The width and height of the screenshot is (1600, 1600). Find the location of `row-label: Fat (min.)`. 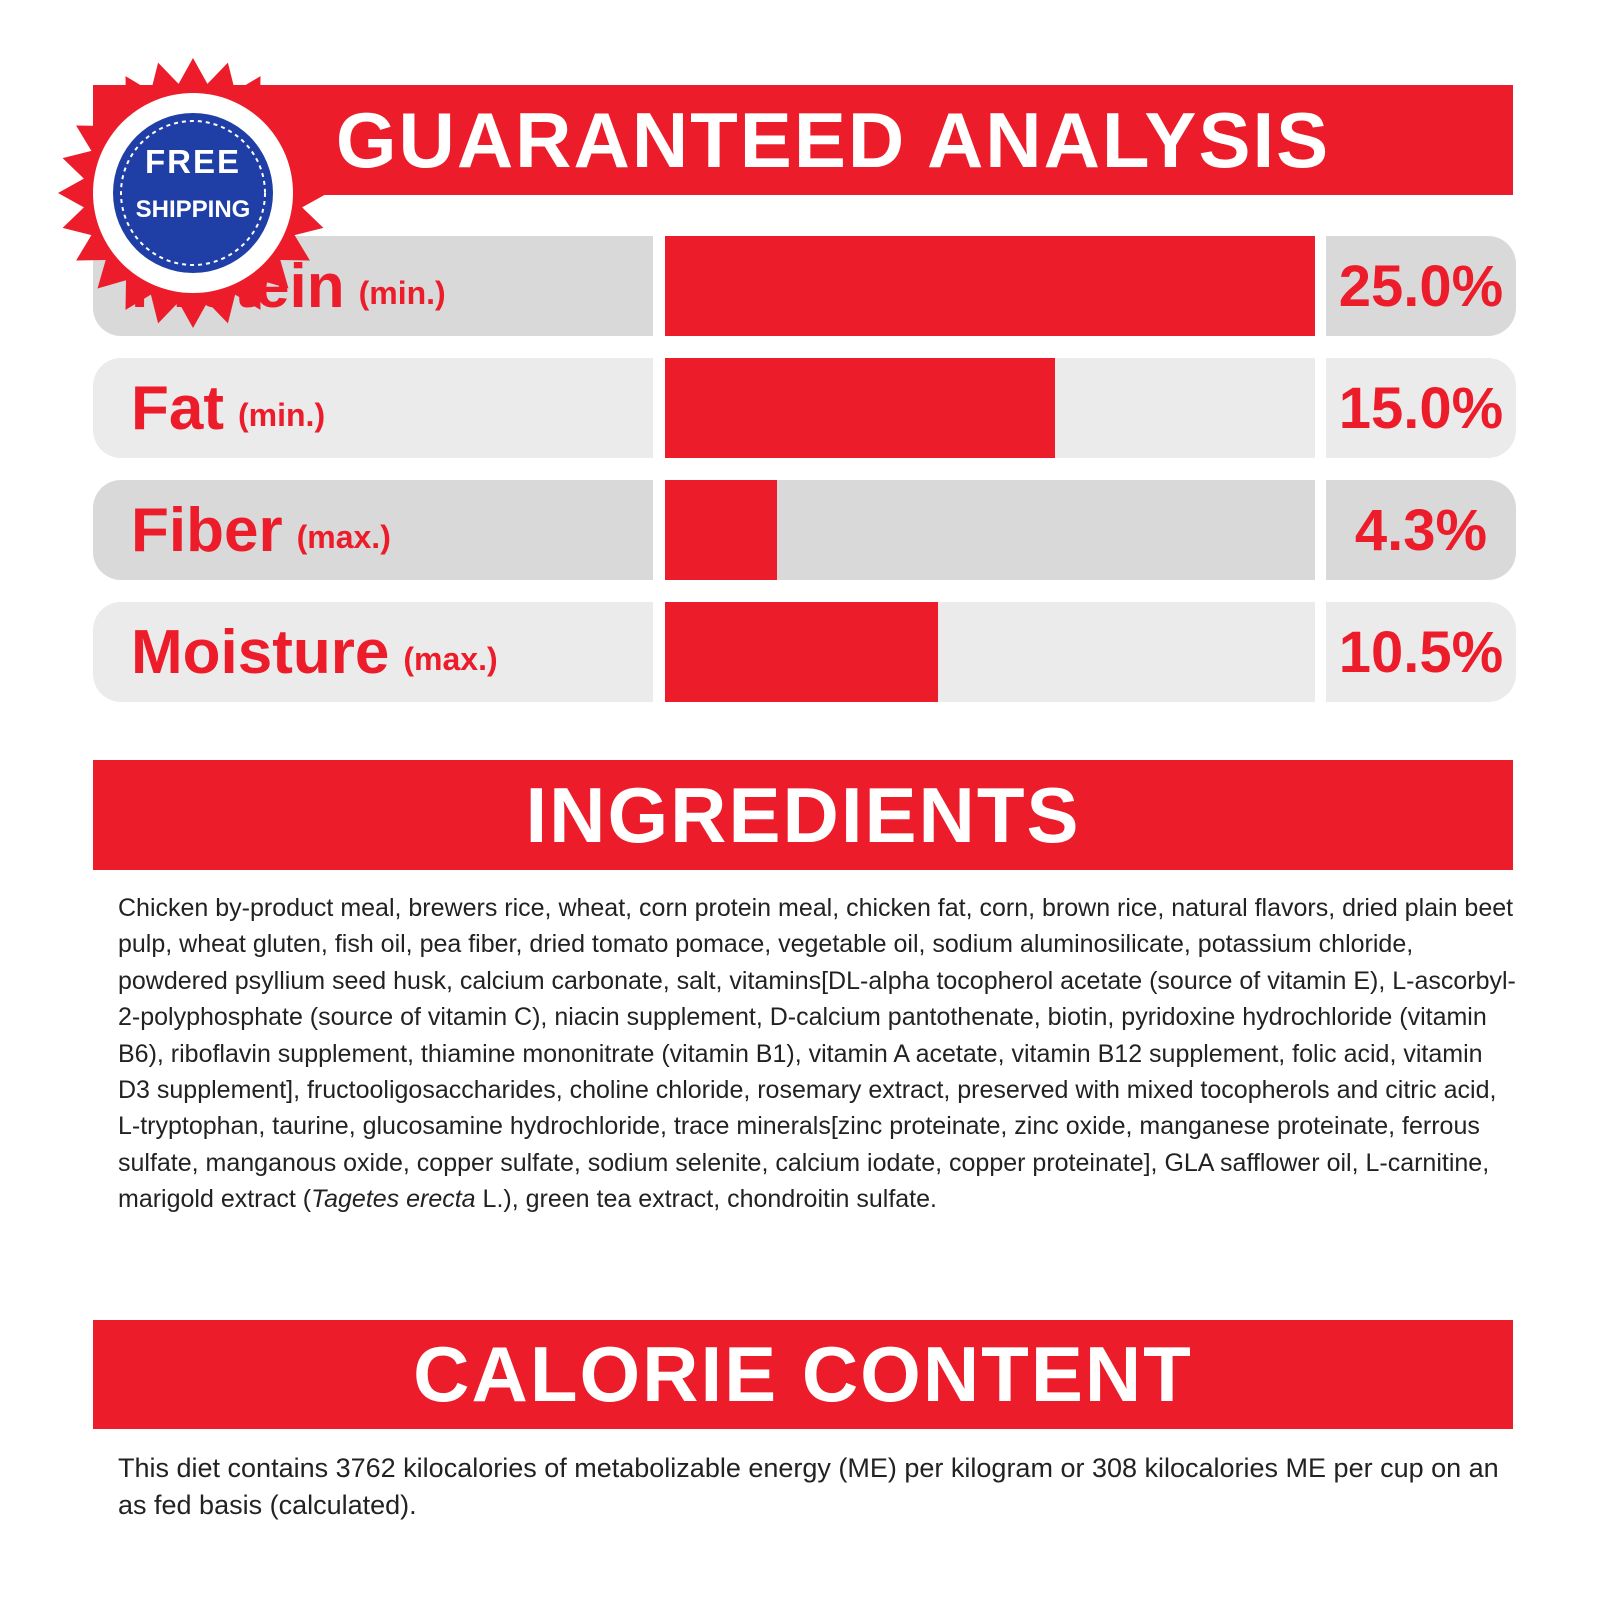

row-label: Fat (min.) is located at coordinates (373, 408).